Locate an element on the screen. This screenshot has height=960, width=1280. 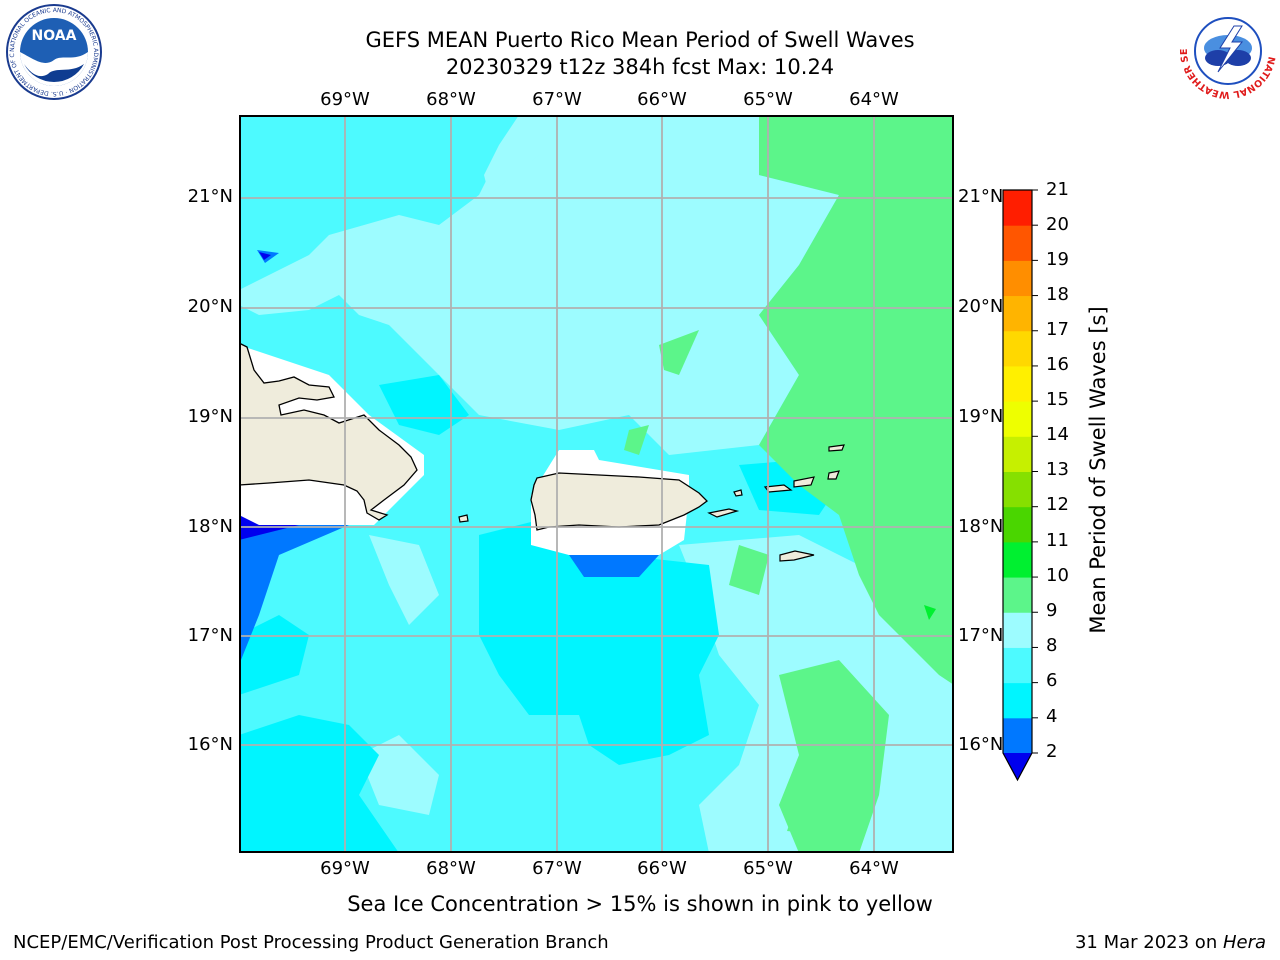
top-lon-label: 67°W is located at coordinates (557, 99).